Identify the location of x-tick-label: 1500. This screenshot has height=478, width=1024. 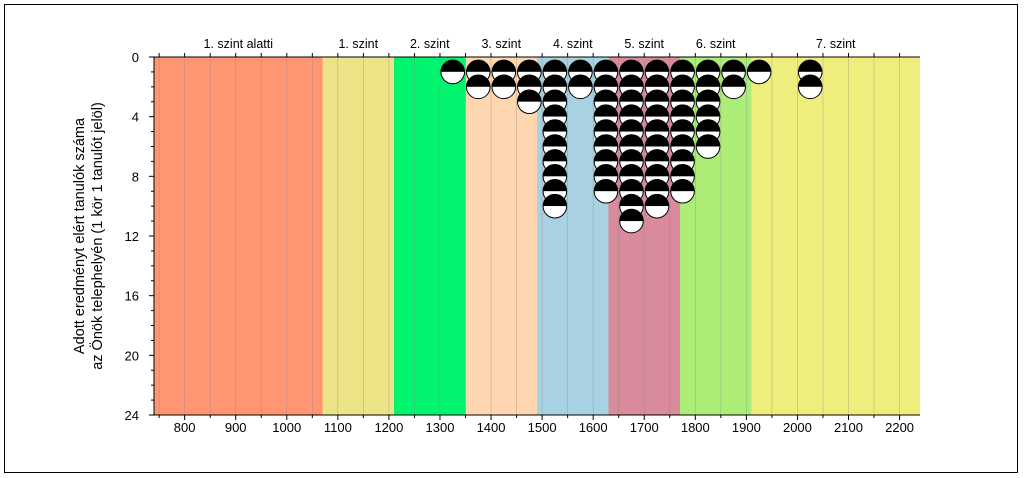
(542, 427).